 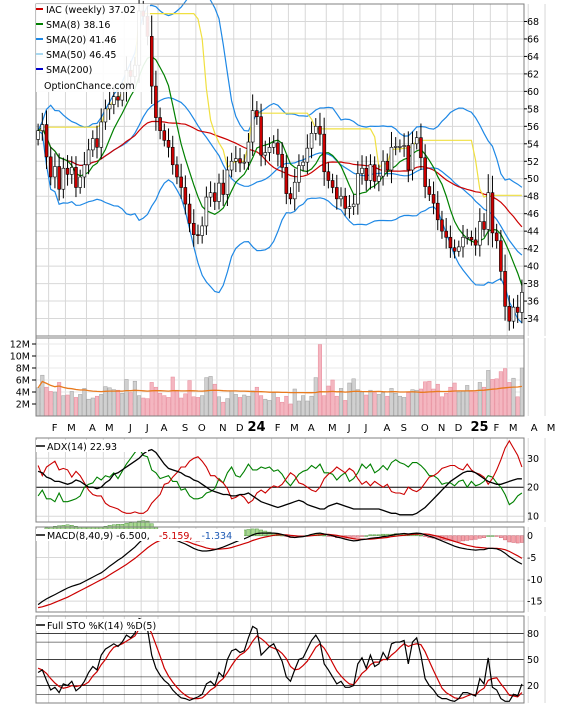 What do you see at coordinates (533, 267) in the screenshot?
I see `price-y-tick-label: 40` at bounding box center [533, 267].